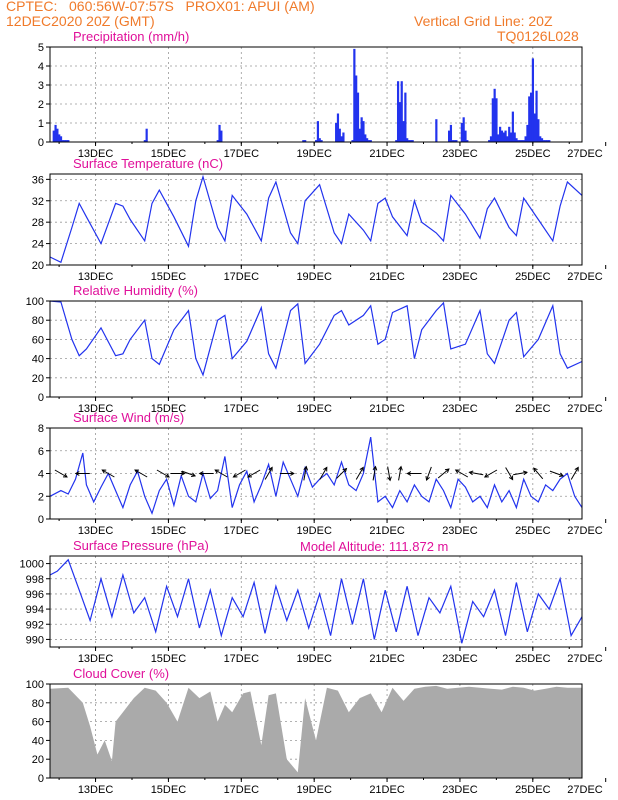  What do you see at coordinates (460, 531) in the screenshot?
I see `wind-xtick-label: 23DEC` at bounding box center [460, 531].